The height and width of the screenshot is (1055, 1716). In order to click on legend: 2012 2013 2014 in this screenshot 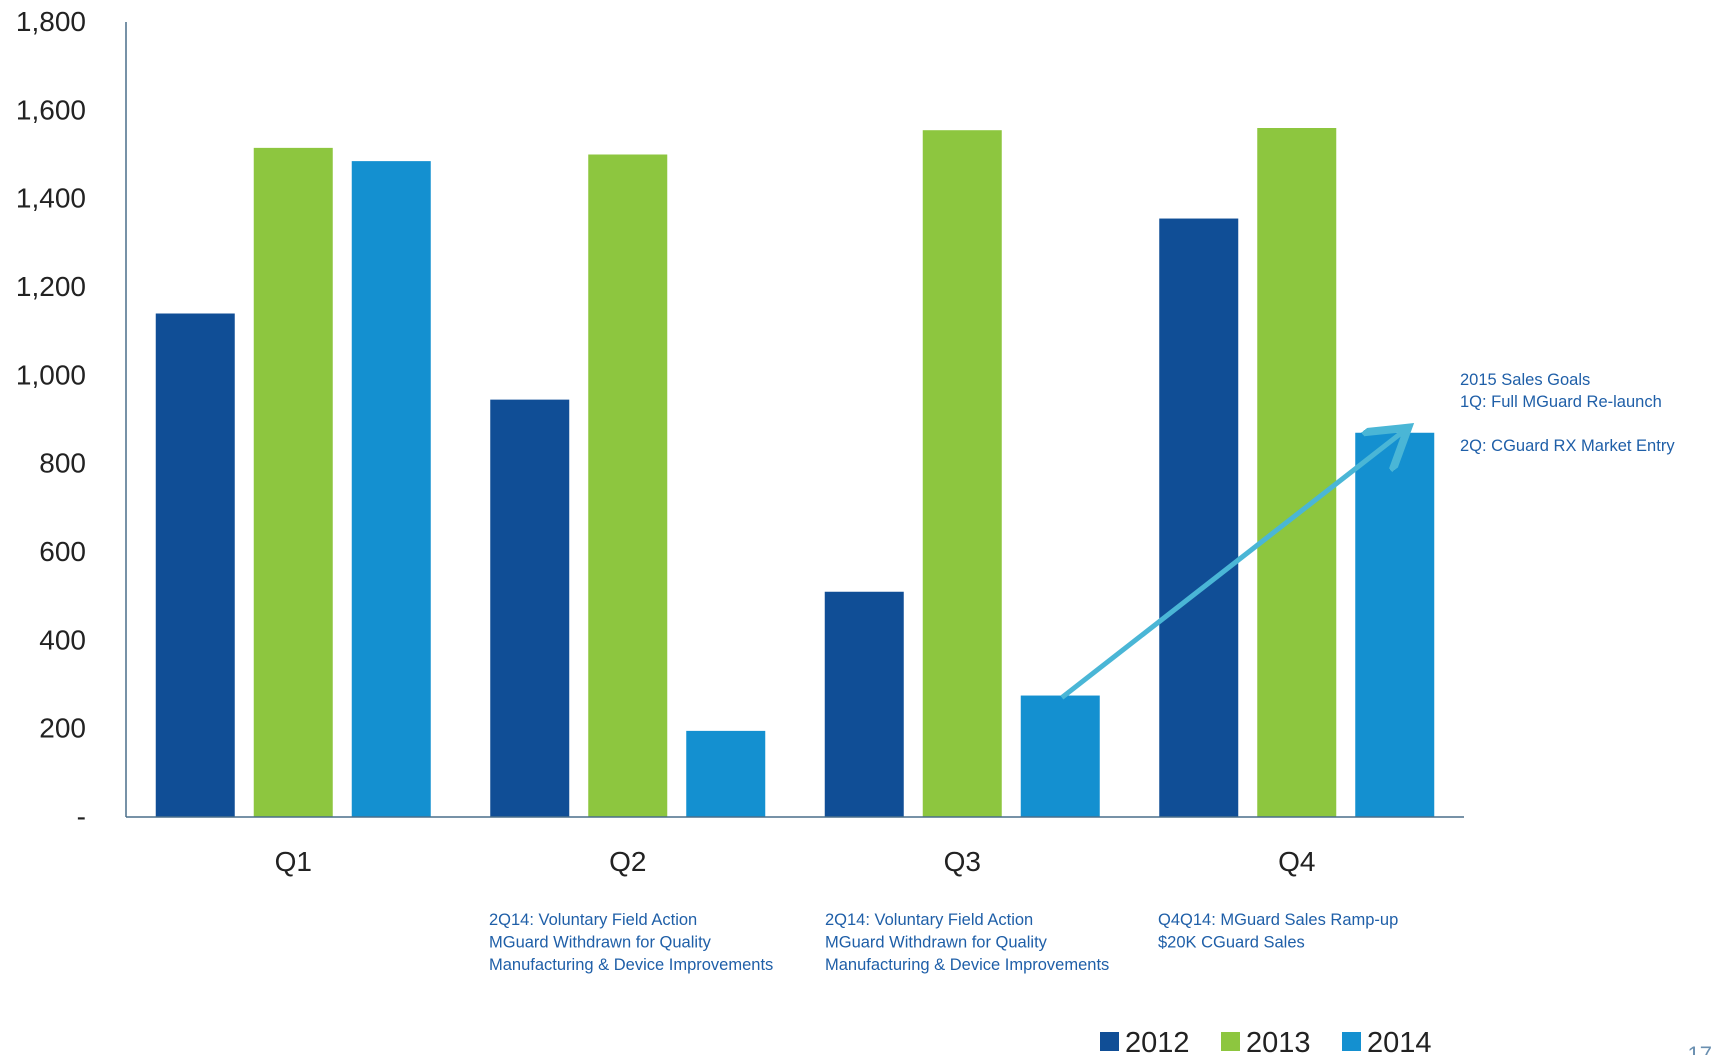, I will do `click(1266, 1041)`.